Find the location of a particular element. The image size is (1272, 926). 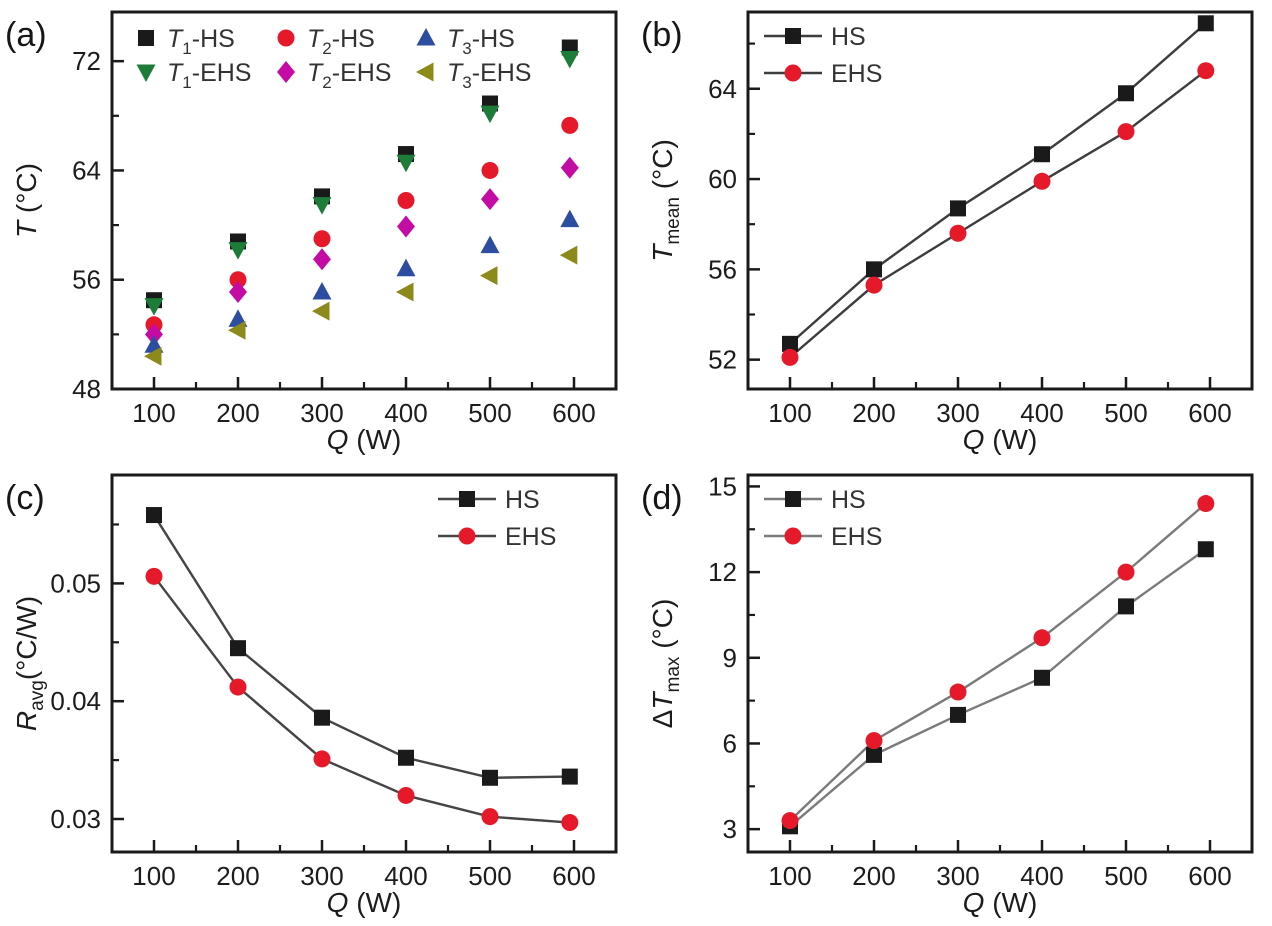

legend-marker-T3-EHS is located at coordinates (425, 72).